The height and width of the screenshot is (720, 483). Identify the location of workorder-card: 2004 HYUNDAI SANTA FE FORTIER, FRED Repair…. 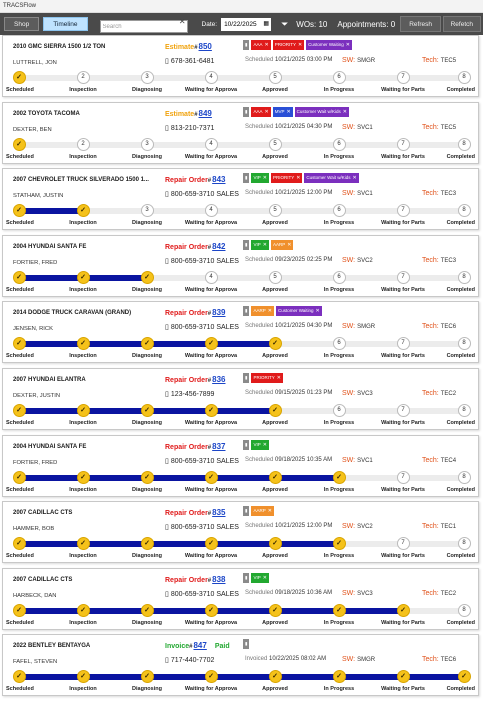
(240, 265).